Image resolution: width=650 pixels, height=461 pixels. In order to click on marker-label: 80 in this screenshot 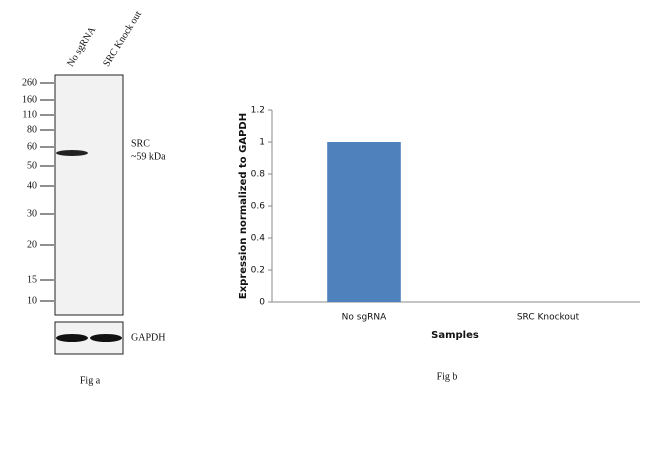, I will do `click(32, 129)`.